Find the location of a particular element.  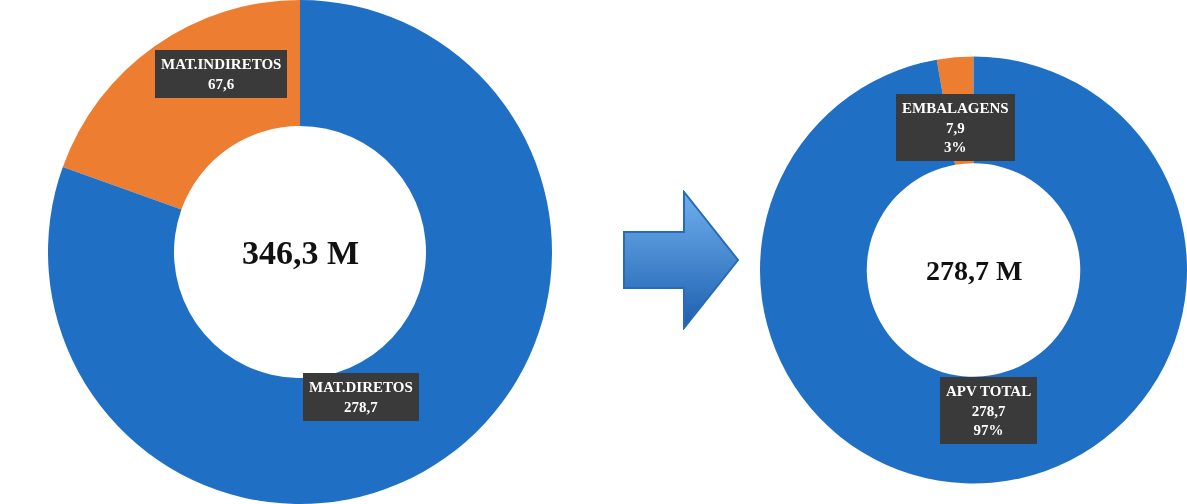

slice-label: MAT.DIRETOS is located at coordinates (361, 387).